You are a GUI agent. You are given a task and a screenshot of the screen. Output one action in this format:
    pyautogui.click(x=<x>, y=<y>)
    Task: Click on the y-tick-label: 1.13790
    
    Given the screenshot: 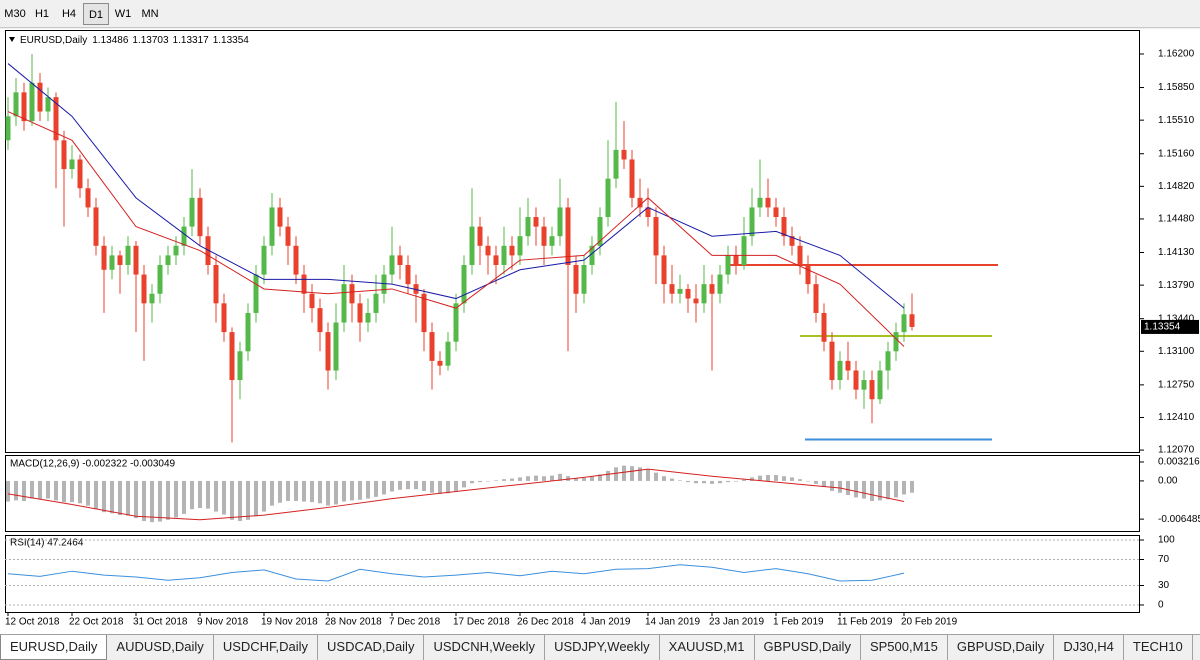 What is the action you would take?
    pyautogui.click(x=1176, y=285)
    